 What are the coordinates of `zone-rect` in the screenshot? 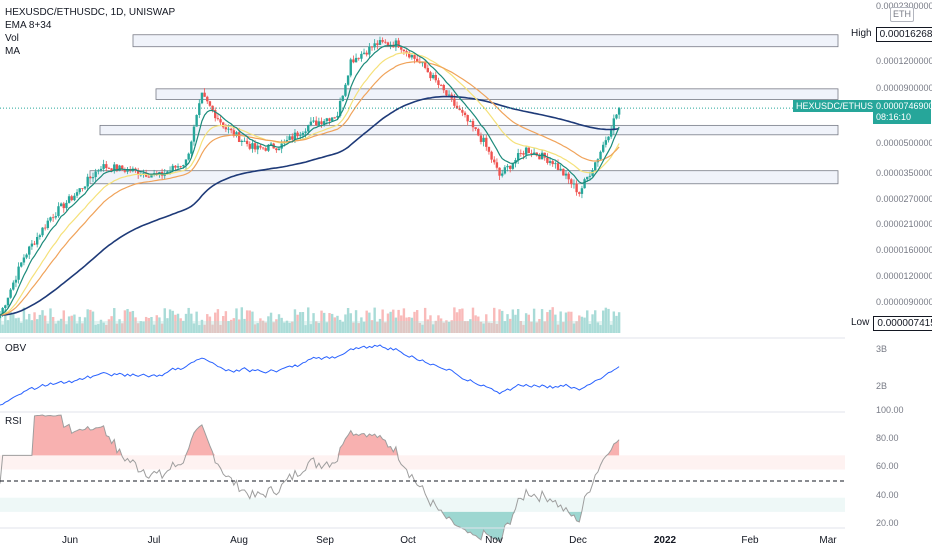 It's located at (485, 41).